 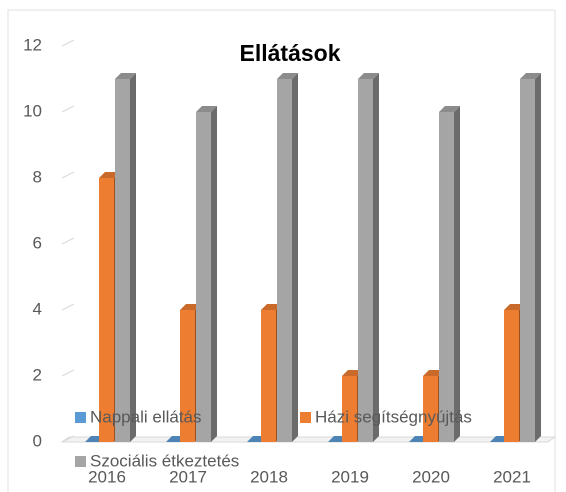 What do you see at coordinates (146, 416) in the screenshot?
I see `legend-label: Nappali ellátás` at bounding box center [146, 416].